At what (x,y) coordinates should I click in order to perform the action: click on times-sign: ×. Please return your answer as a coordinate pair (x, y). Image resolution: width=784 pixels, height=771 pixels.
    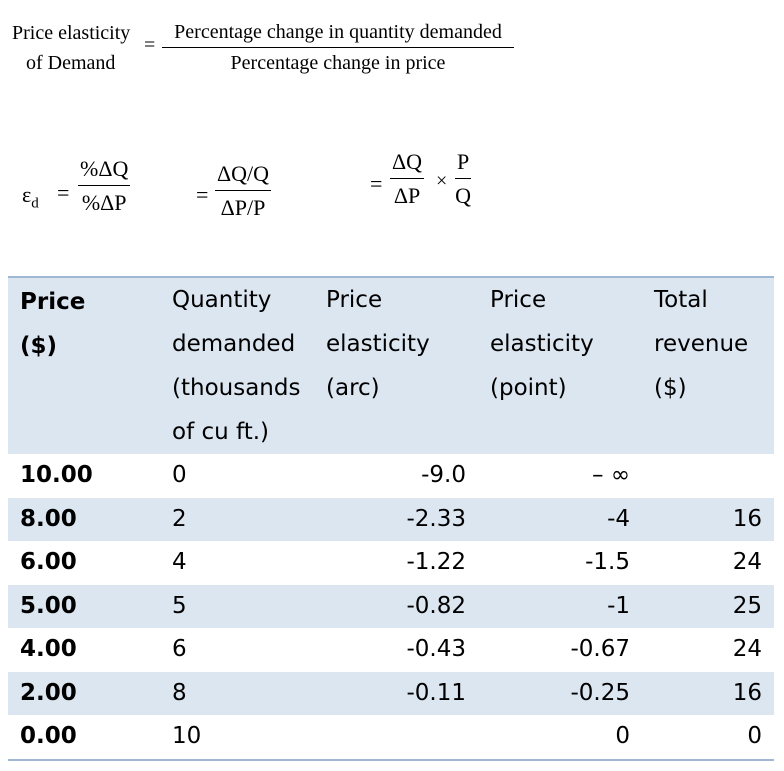
    Looking at the image, I should click on (442, 181).